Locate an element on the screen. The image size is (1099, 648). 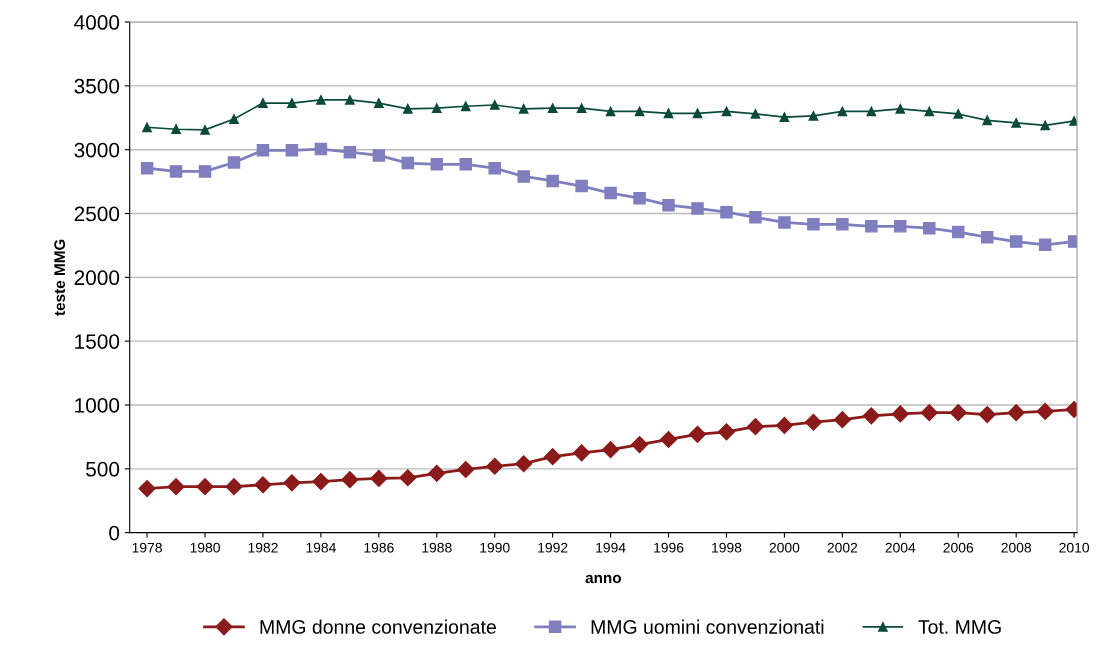
x-tick-label: 1994 is located at coordinates (611, 547).